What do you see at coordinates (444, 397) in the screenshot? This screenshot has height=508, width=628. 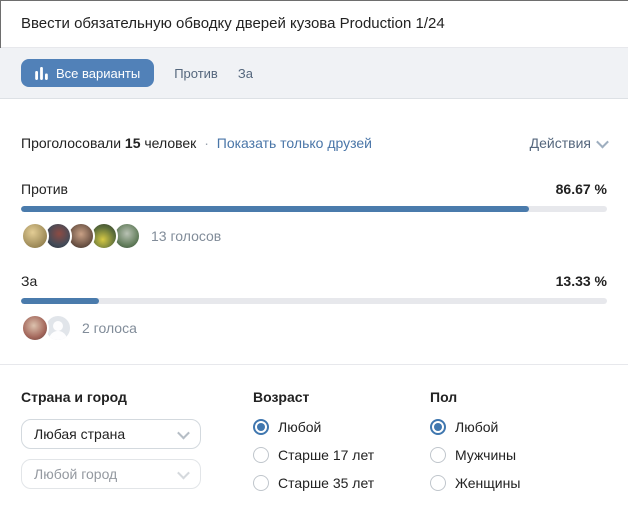 I see `filter-heading-gender: Пол` at bounding box center [444, 397].